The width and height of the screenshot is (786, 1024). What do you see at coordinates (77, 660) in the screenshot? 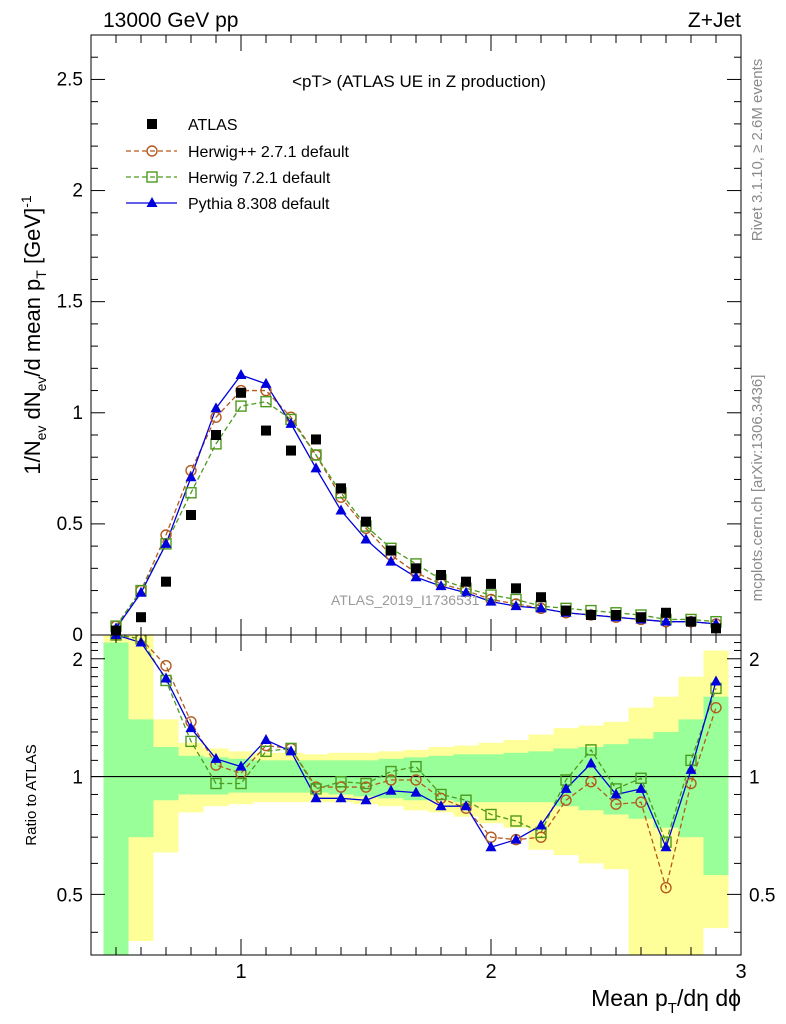
I see `y-tick-label-ratio: 2` at bounding box center [77, 660].